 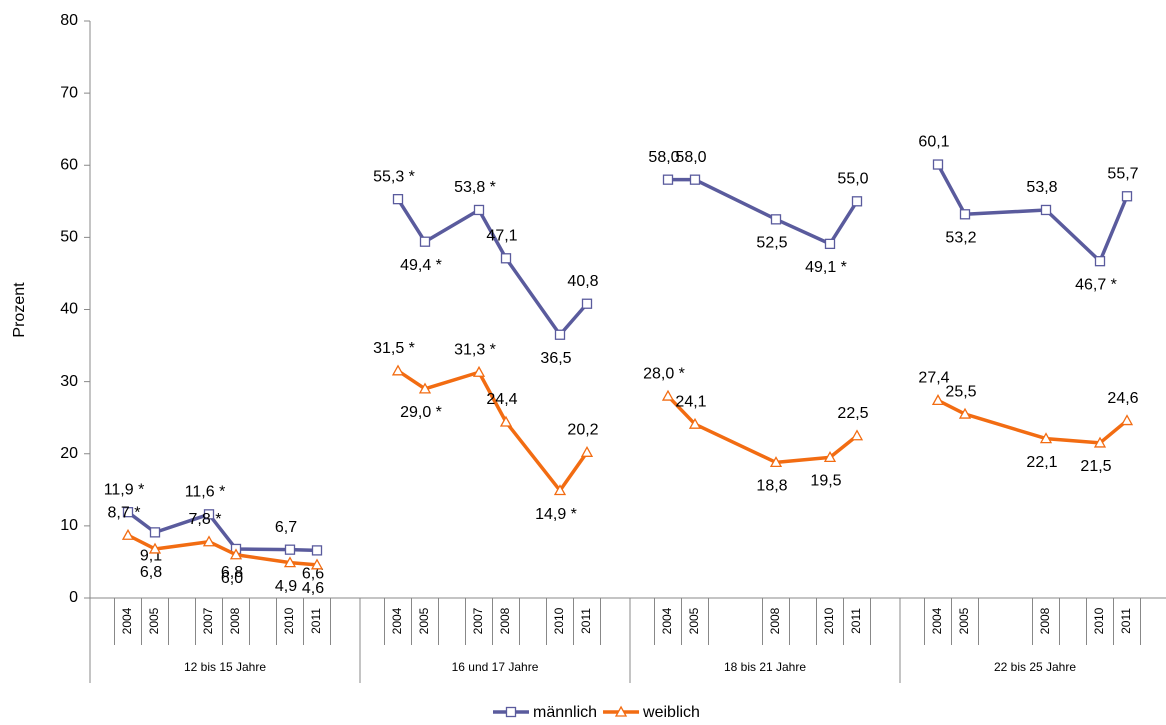 What do you see at coordinates (826, 267) in the screenshot?
I see `data-label: 49,1 *` at bounding box center [826, 267].